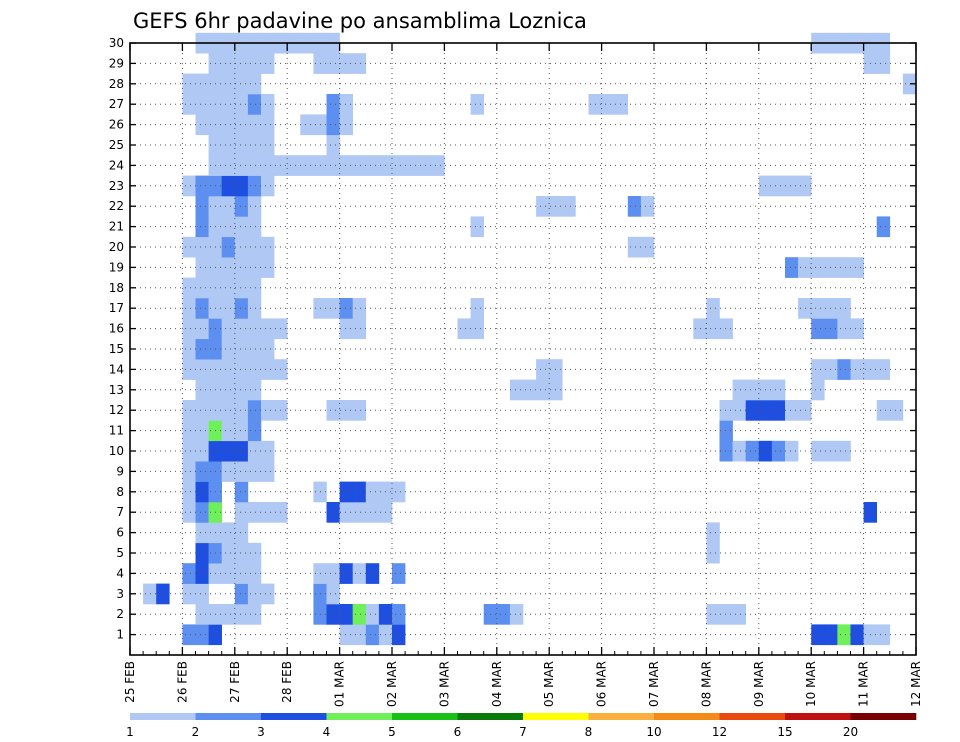 This screenshot has height=742, width=960. Describe the element at coordinates (116, 451) in the screenshot. I see `y-tick-label: 10` at that location.